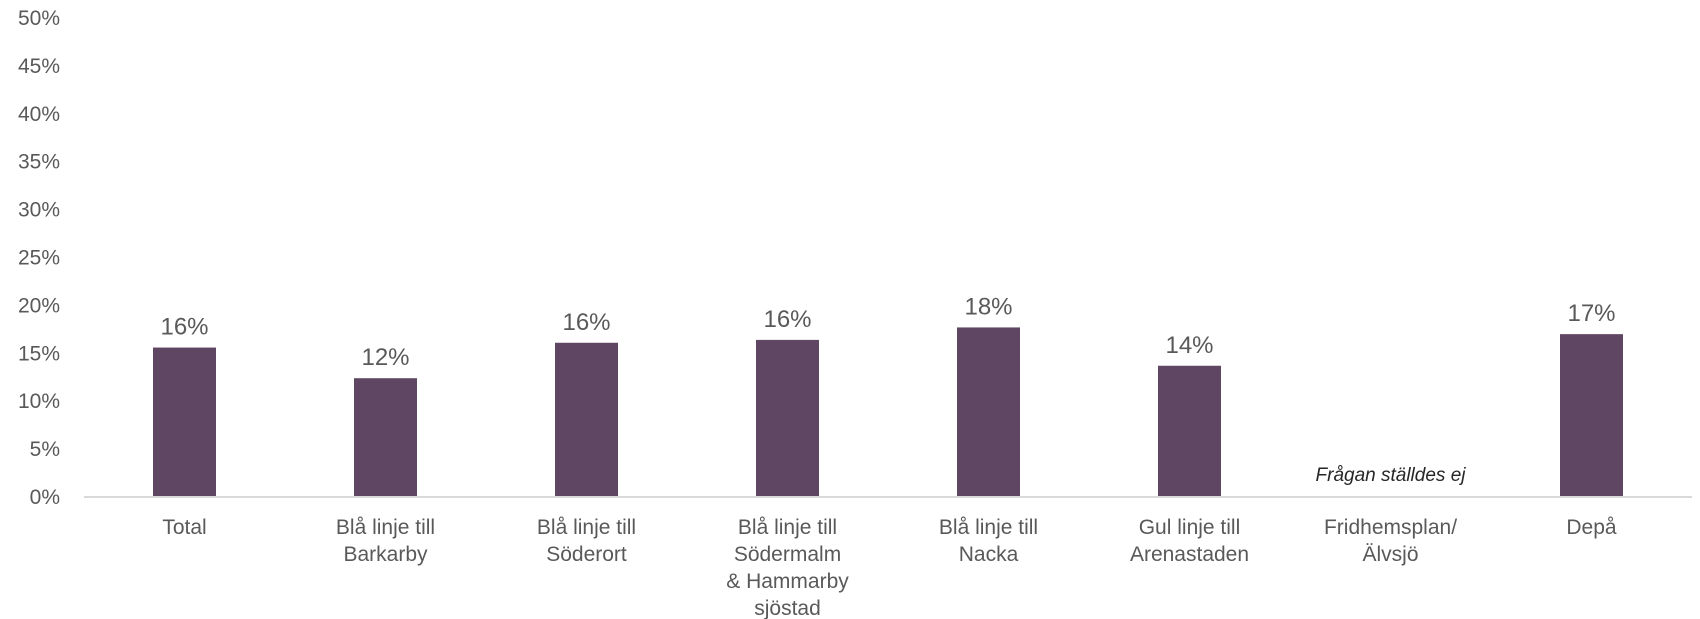 The image size is (1700, 619). I want to click on y-tick-label: 25%, so click(39, 258).